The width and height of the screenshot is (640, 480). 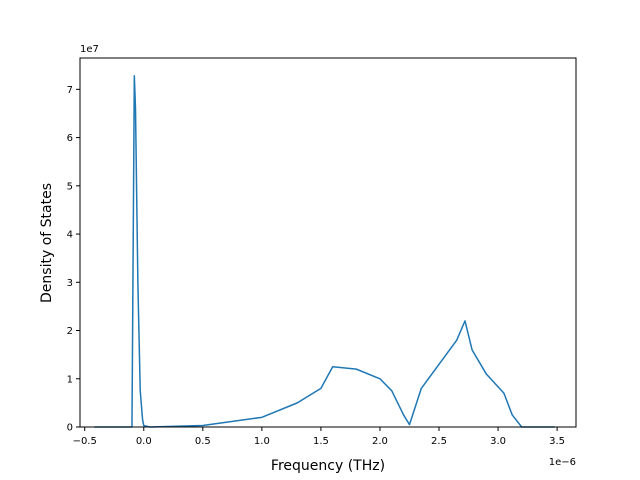 I want to click on x-tick-label: 3.5, so click(x=557, y=441).